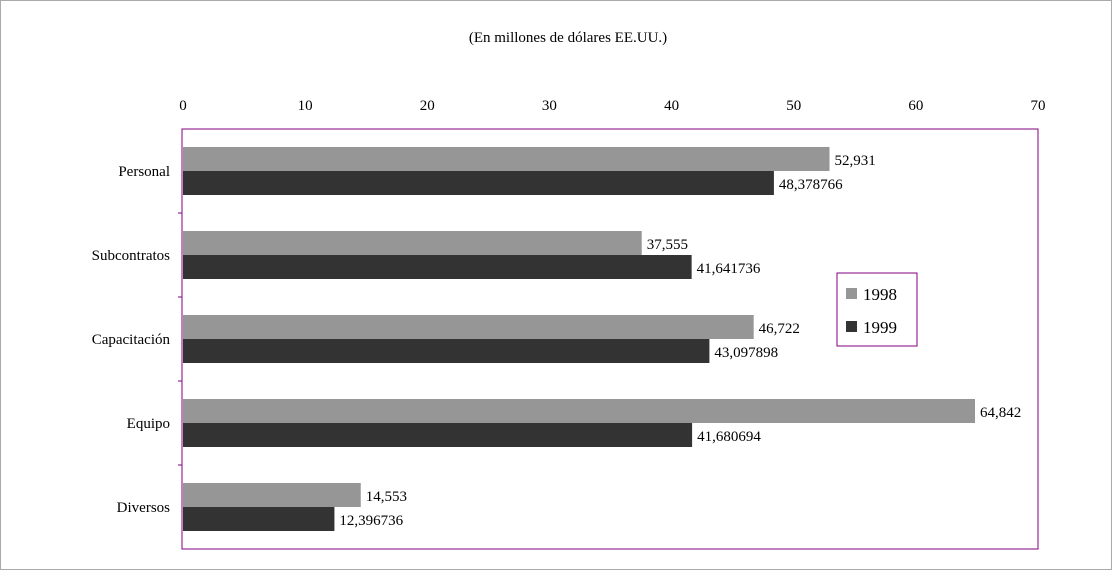  What do you see at coordinates (144, 172) in the screenshot?
I see `category-label-personal: Personal` at bounding box center [144, 172].